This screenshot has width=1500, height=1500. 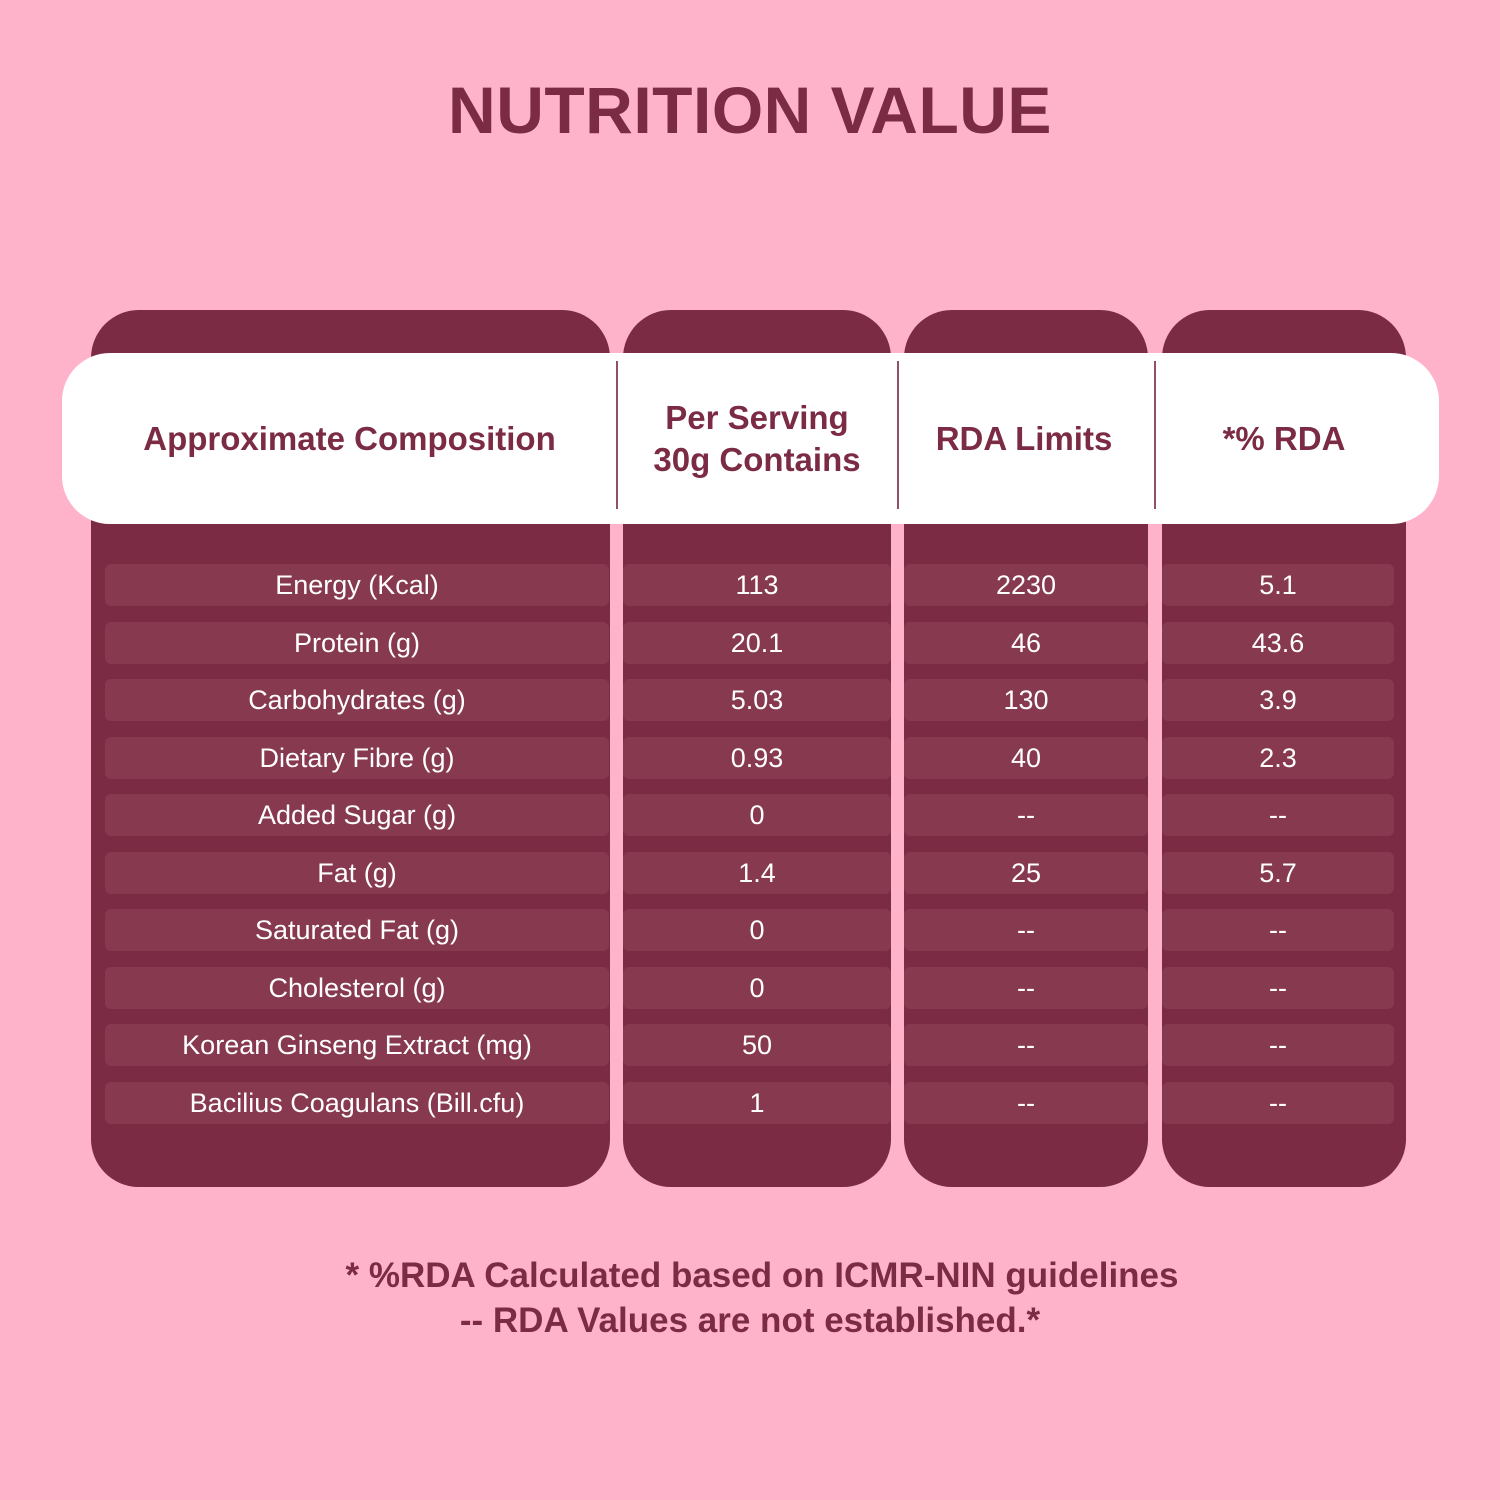 What do you see at coordinates (349, 438) in the screenshot?
I see `header-approximate-composition: Approximate Composition` at bounding box center [349, 438].